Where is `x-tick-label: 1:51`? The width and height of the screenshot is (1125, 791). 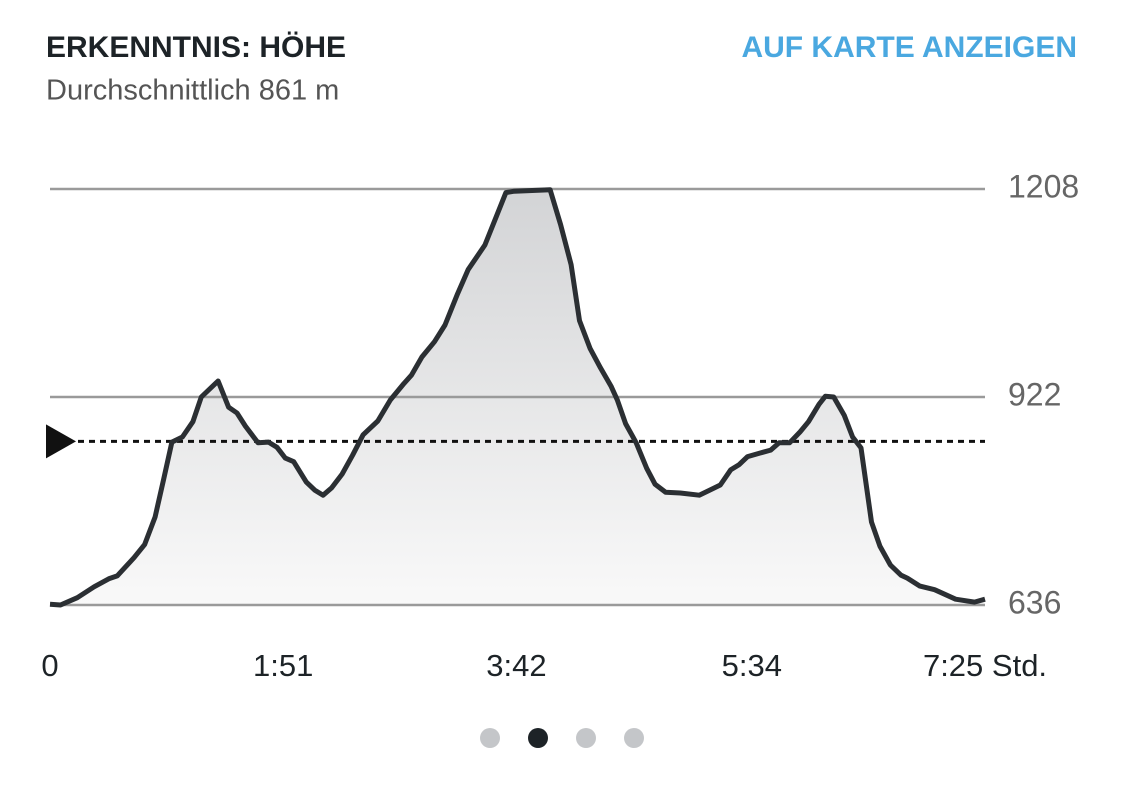
x-tick-label: 1:51 is located at coordinates (283, 665).